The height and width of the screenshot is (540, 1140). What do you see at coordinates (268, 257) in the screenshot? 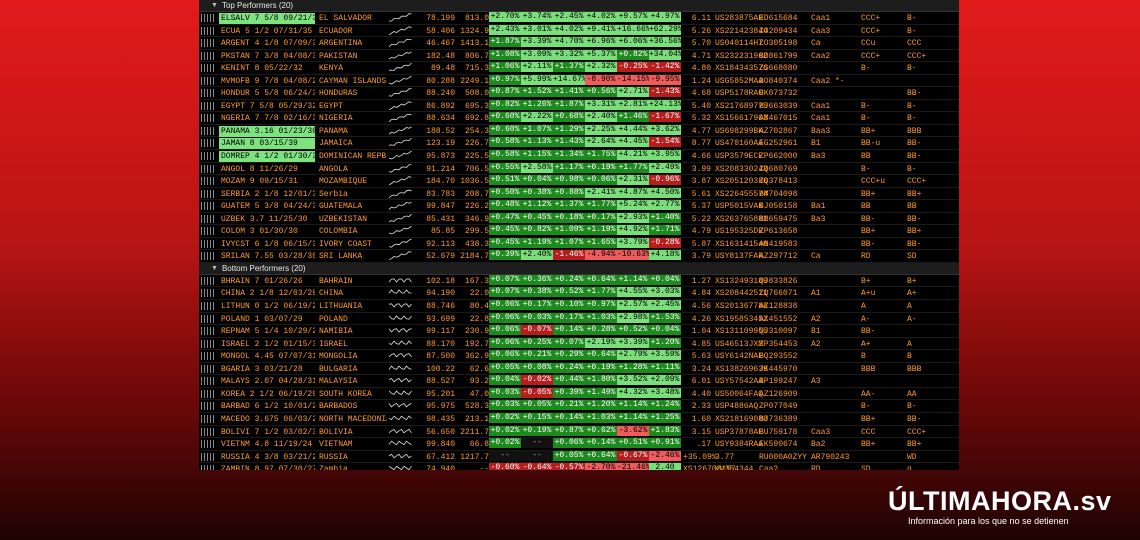
I see `bond-ticker: SRILAN 7.55 03/28/30` at bounding box center [268, 257].